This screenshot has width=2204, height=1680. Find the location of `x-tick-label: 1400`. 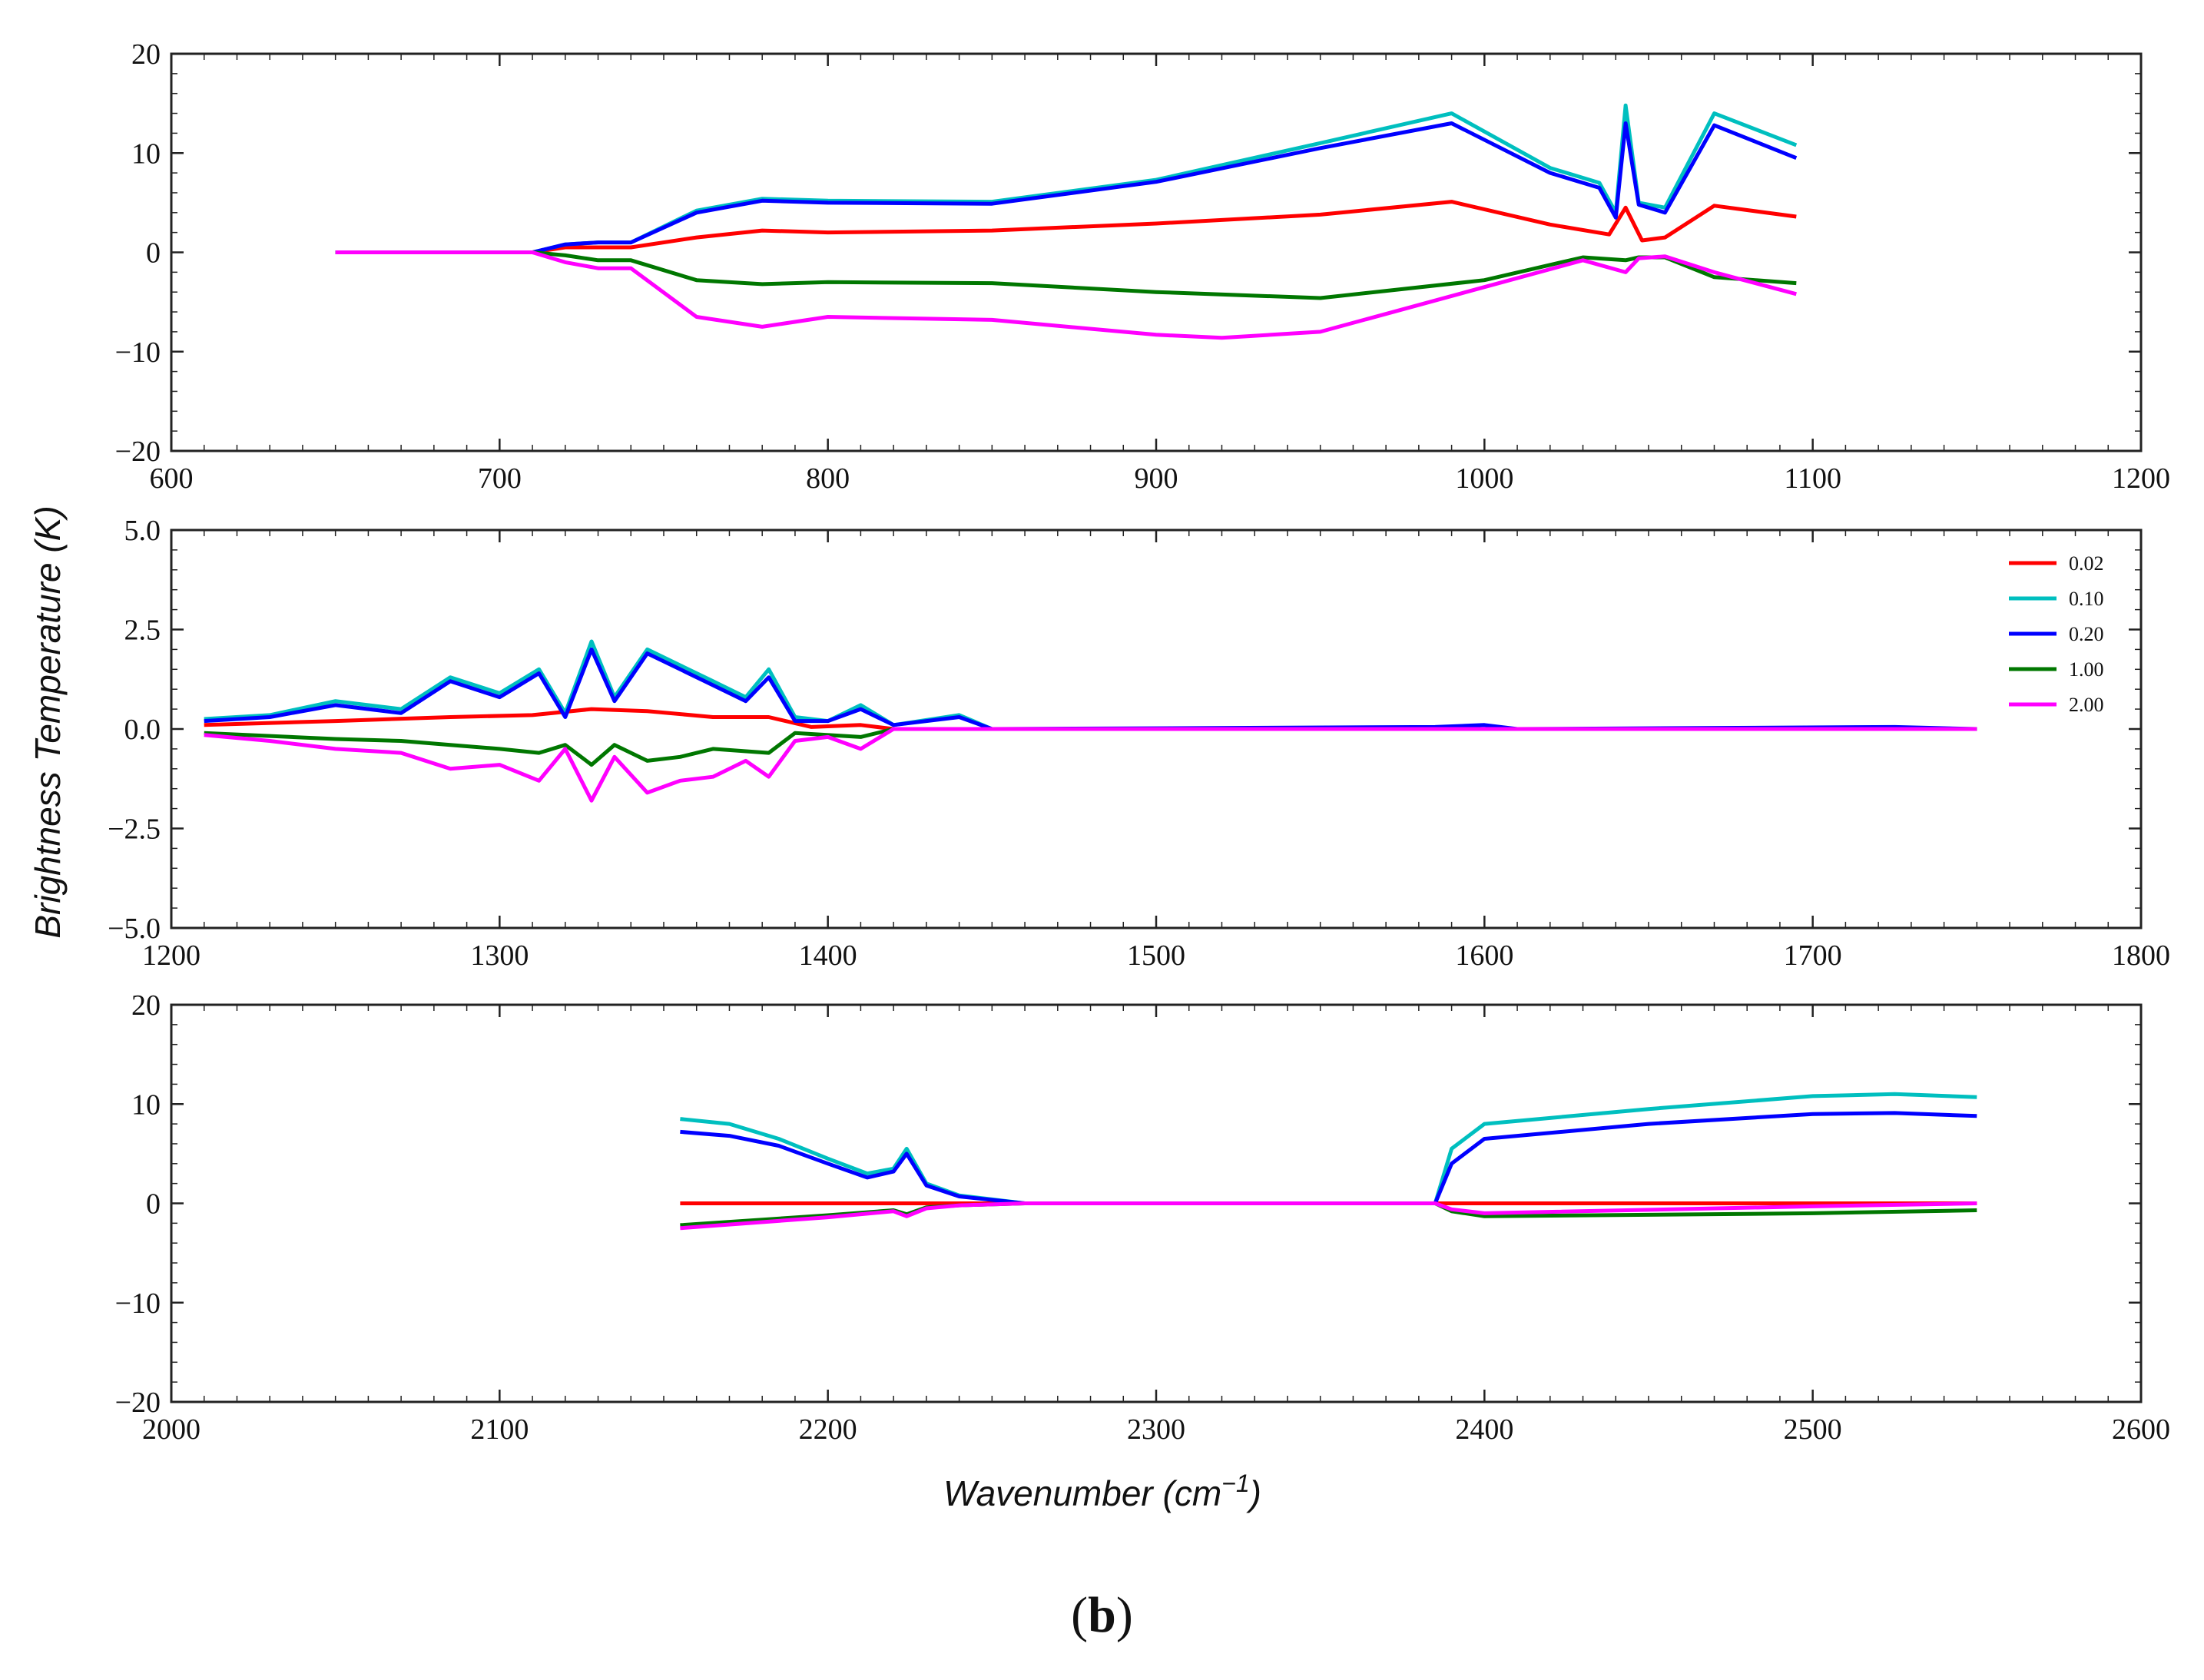

x-tick-label: 1400 is located at coordinates (828, 955).